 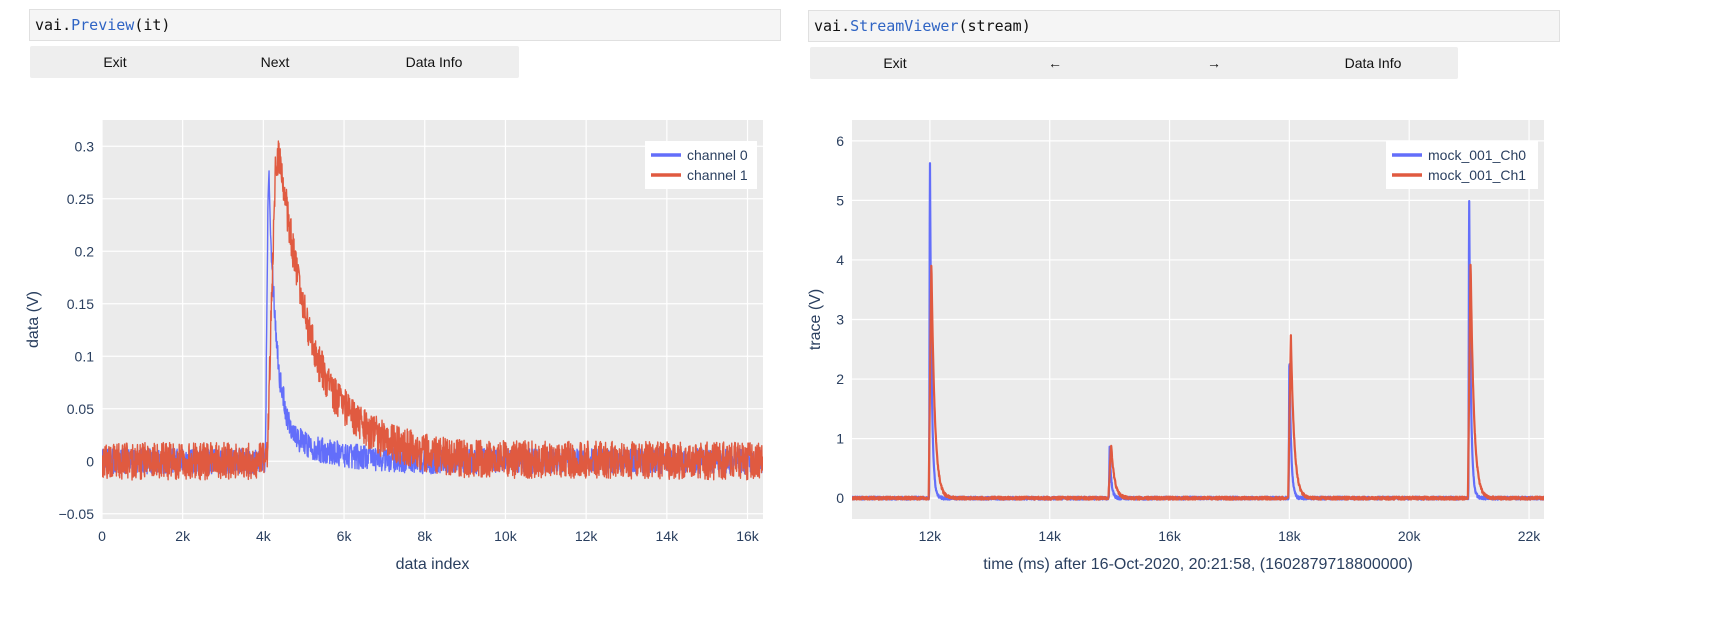 What do you see at coordinates (1477, 155) in the screenshot?
I see `legend-item-label: mock_001_Ch0` at bounding box center [1477, 155].